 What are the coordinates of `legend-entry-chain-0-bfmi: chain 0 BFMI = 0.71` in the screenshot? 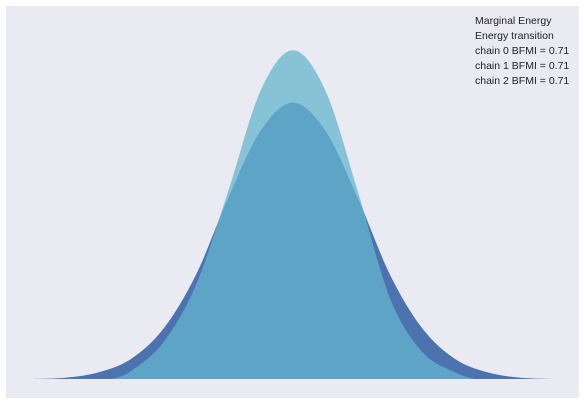 It's located at (522, 51).